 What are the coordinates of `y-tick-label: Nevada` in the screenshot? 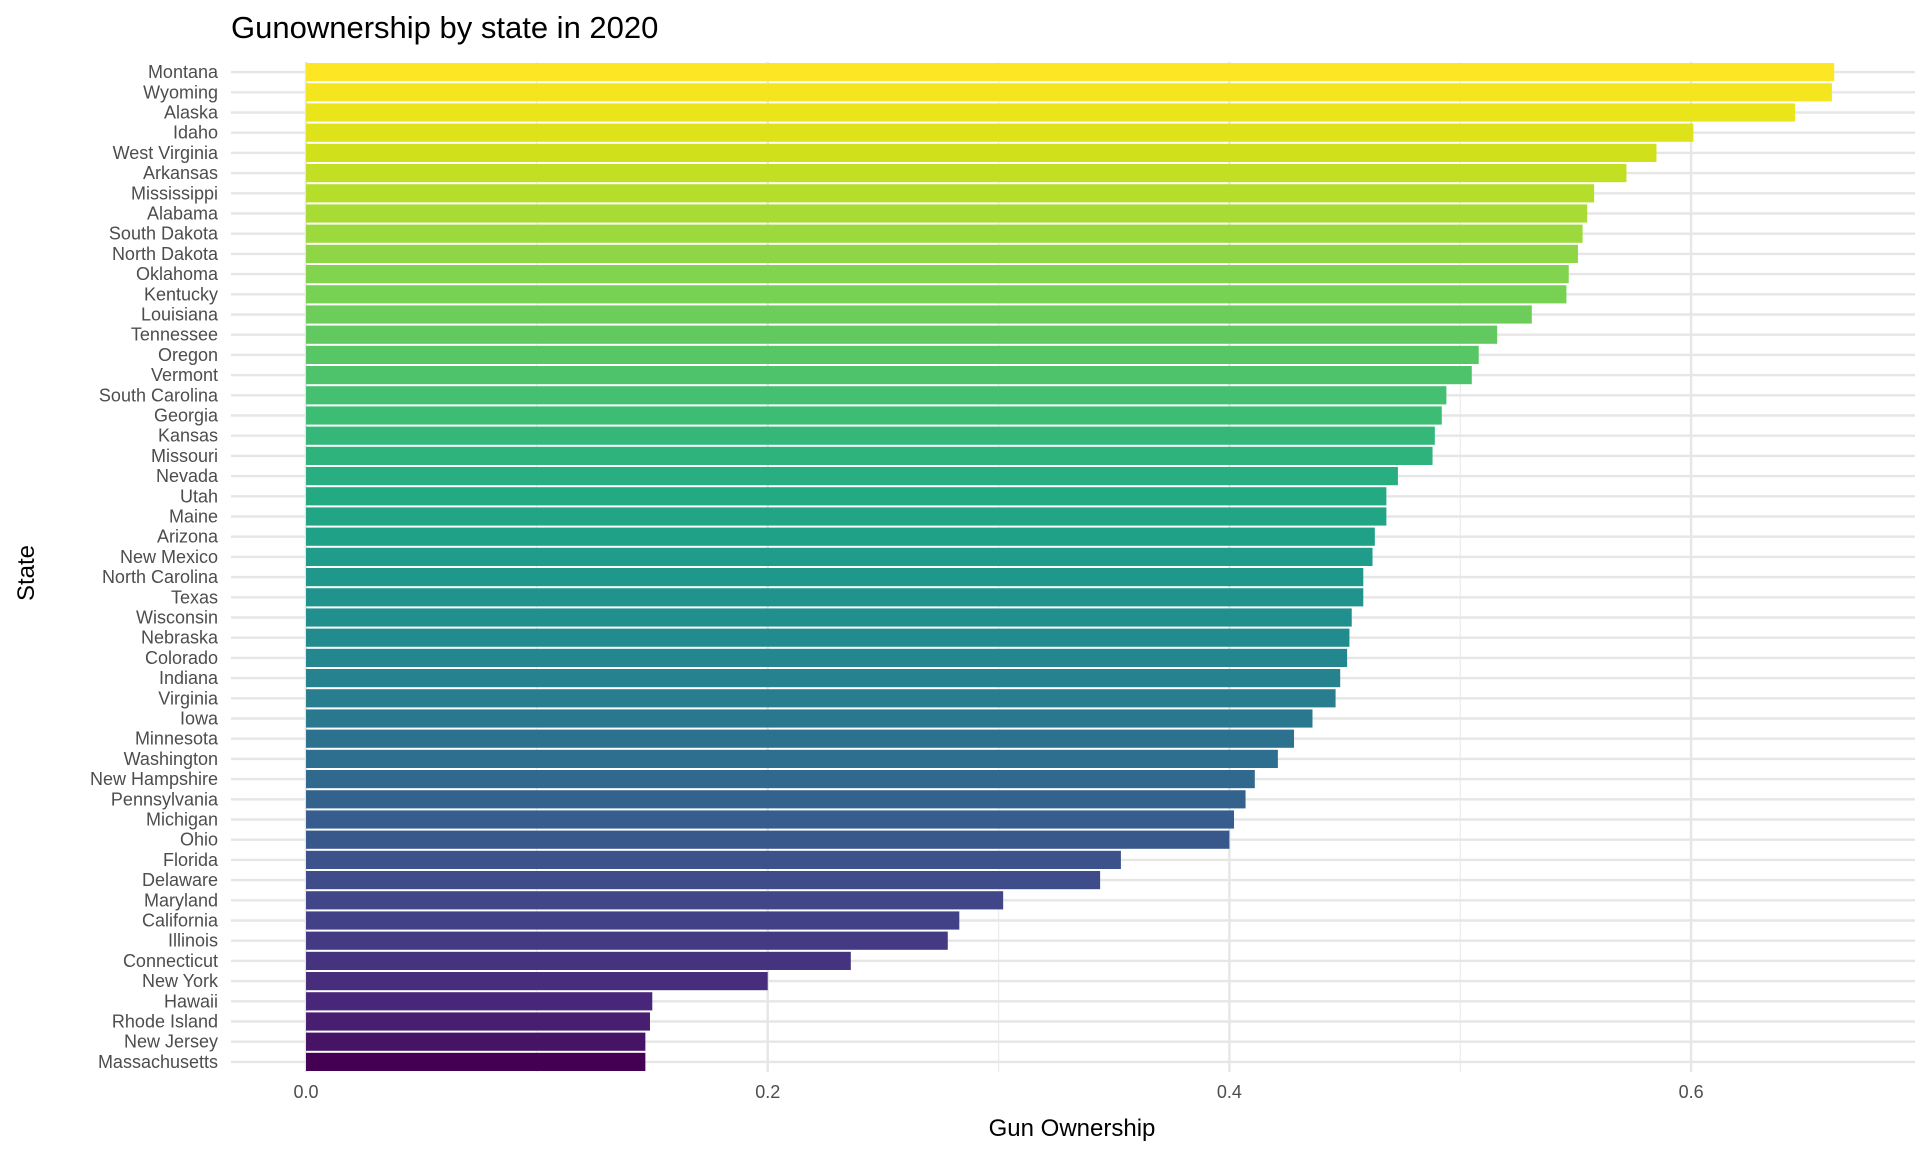 It's located at (187, 476).